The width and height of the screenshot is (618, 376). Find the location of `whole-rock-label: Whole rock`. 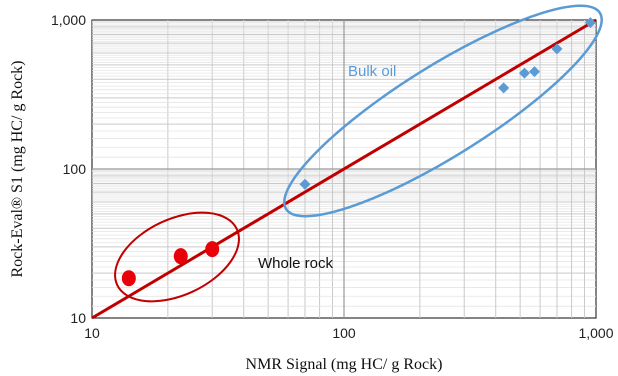

whole-rock-label: Whole rock is located at coordinates (296, 263).